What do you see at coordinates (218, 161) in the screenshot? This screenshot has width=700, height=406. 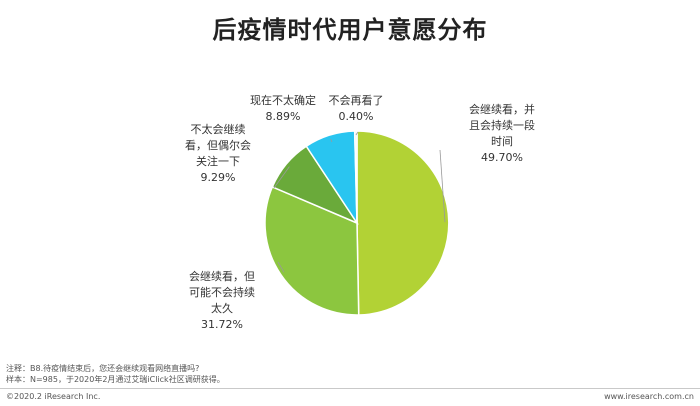 I see `slice-label-line: 关注一下` at bounding box center [218, 161].